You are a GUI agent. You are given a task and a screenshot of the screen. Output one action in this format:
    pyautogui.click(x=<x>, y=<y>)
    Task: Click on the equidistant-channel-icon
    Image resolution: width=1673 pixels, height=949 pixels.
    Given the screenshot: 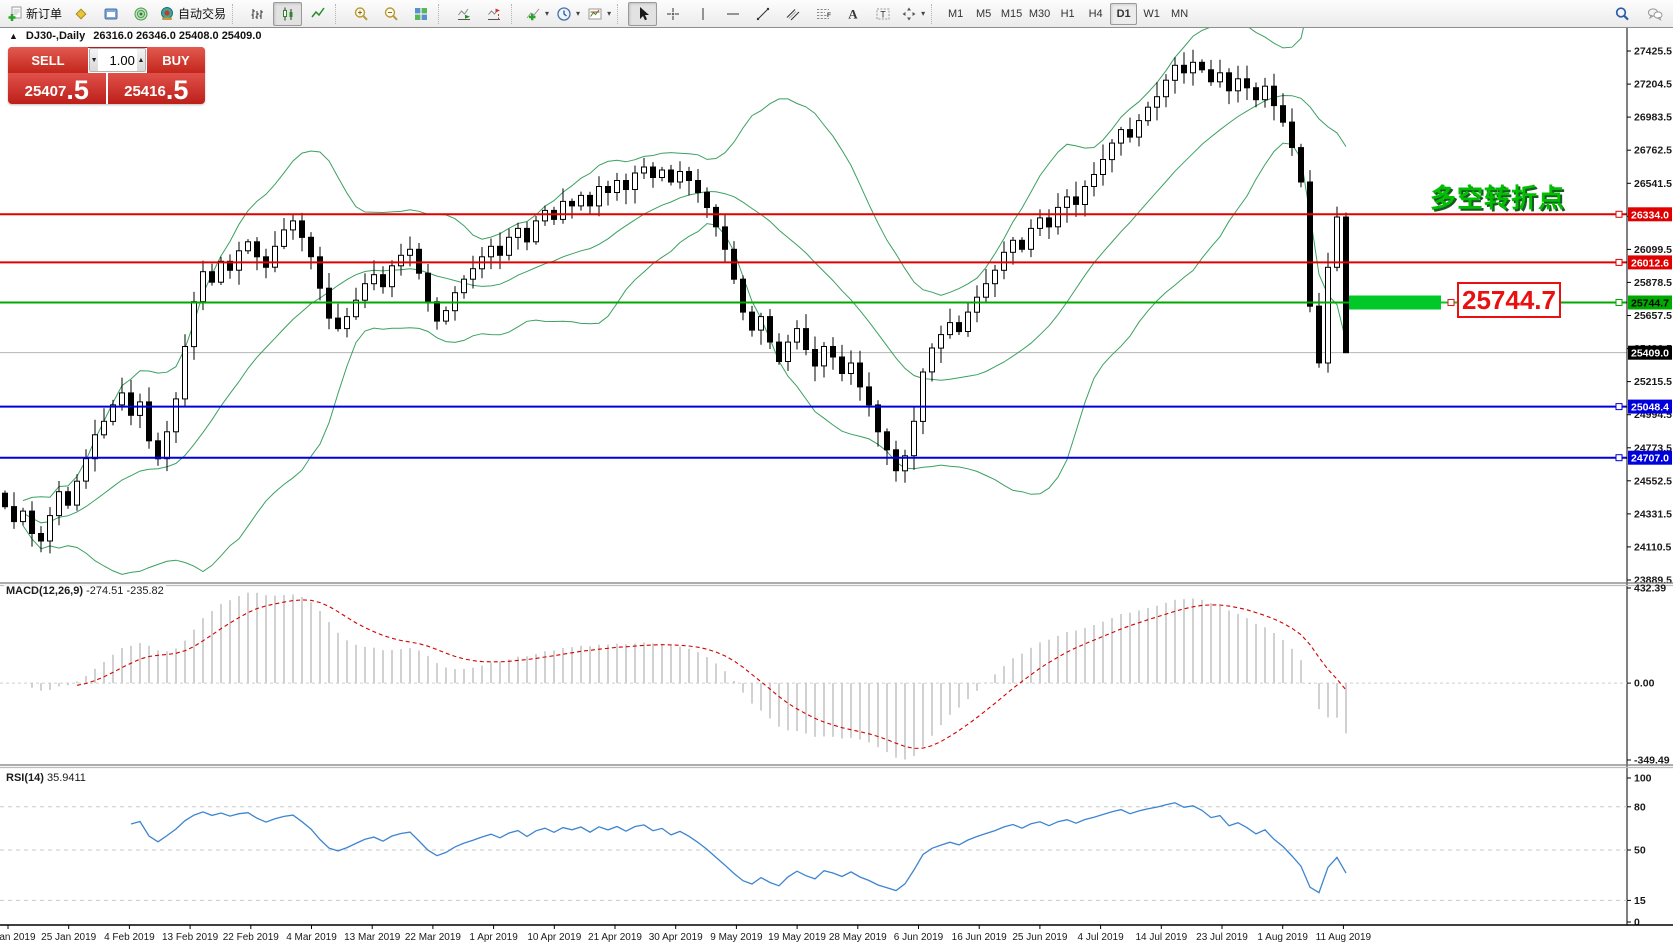 What is the action you would take?
    pyautogui.click(x=792, y=14)
    